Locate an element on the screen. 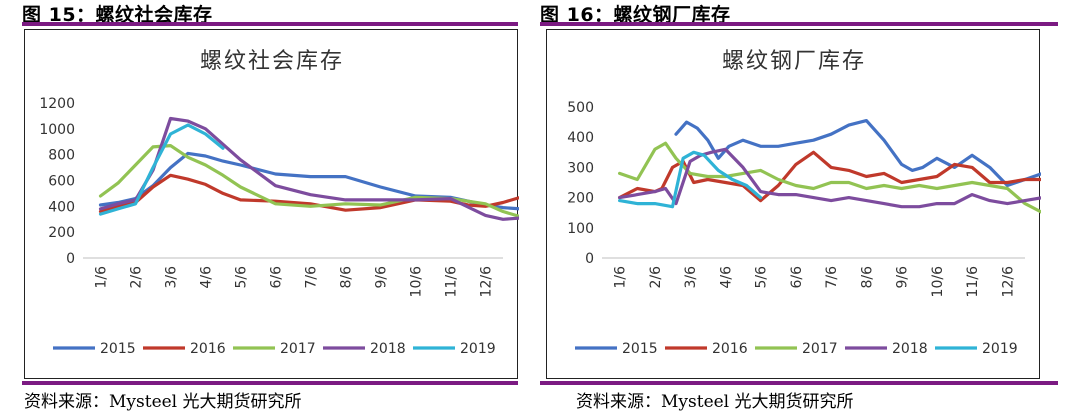 This screenshot has height=412, width=1080. chart-title: 螺纹社会库存 is located at coordinates (272, 61).